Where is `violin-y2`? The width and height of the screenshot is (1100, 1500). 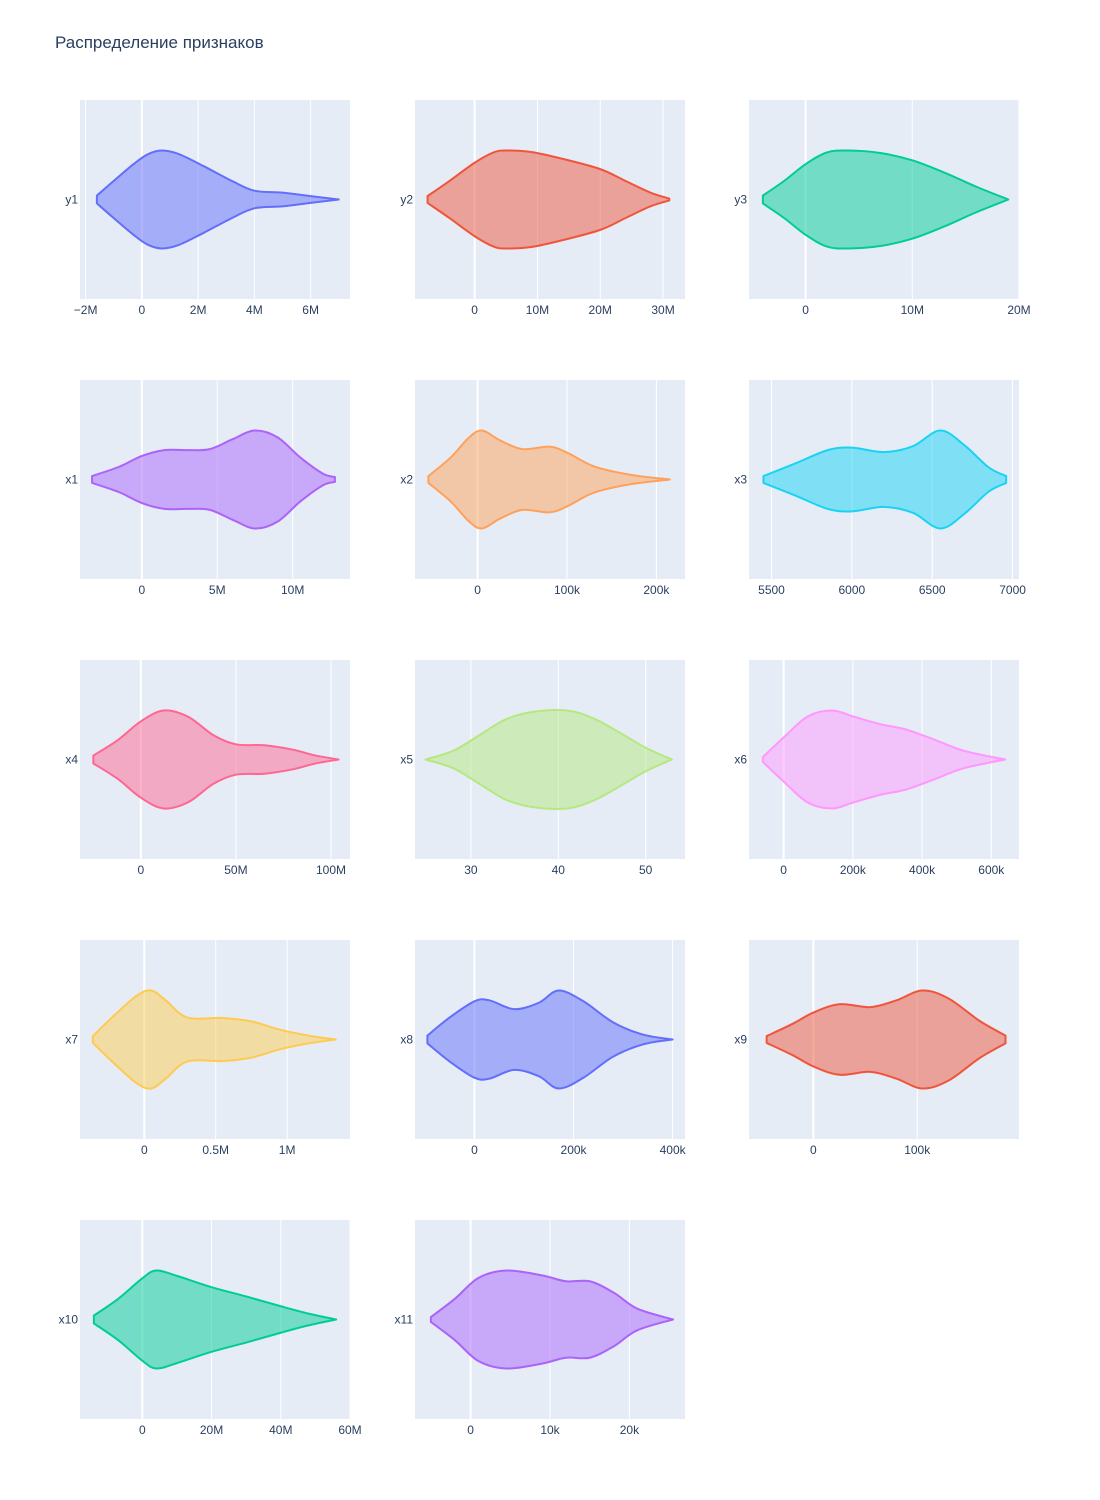
violin-y2 is located at coordinates (548, 199).